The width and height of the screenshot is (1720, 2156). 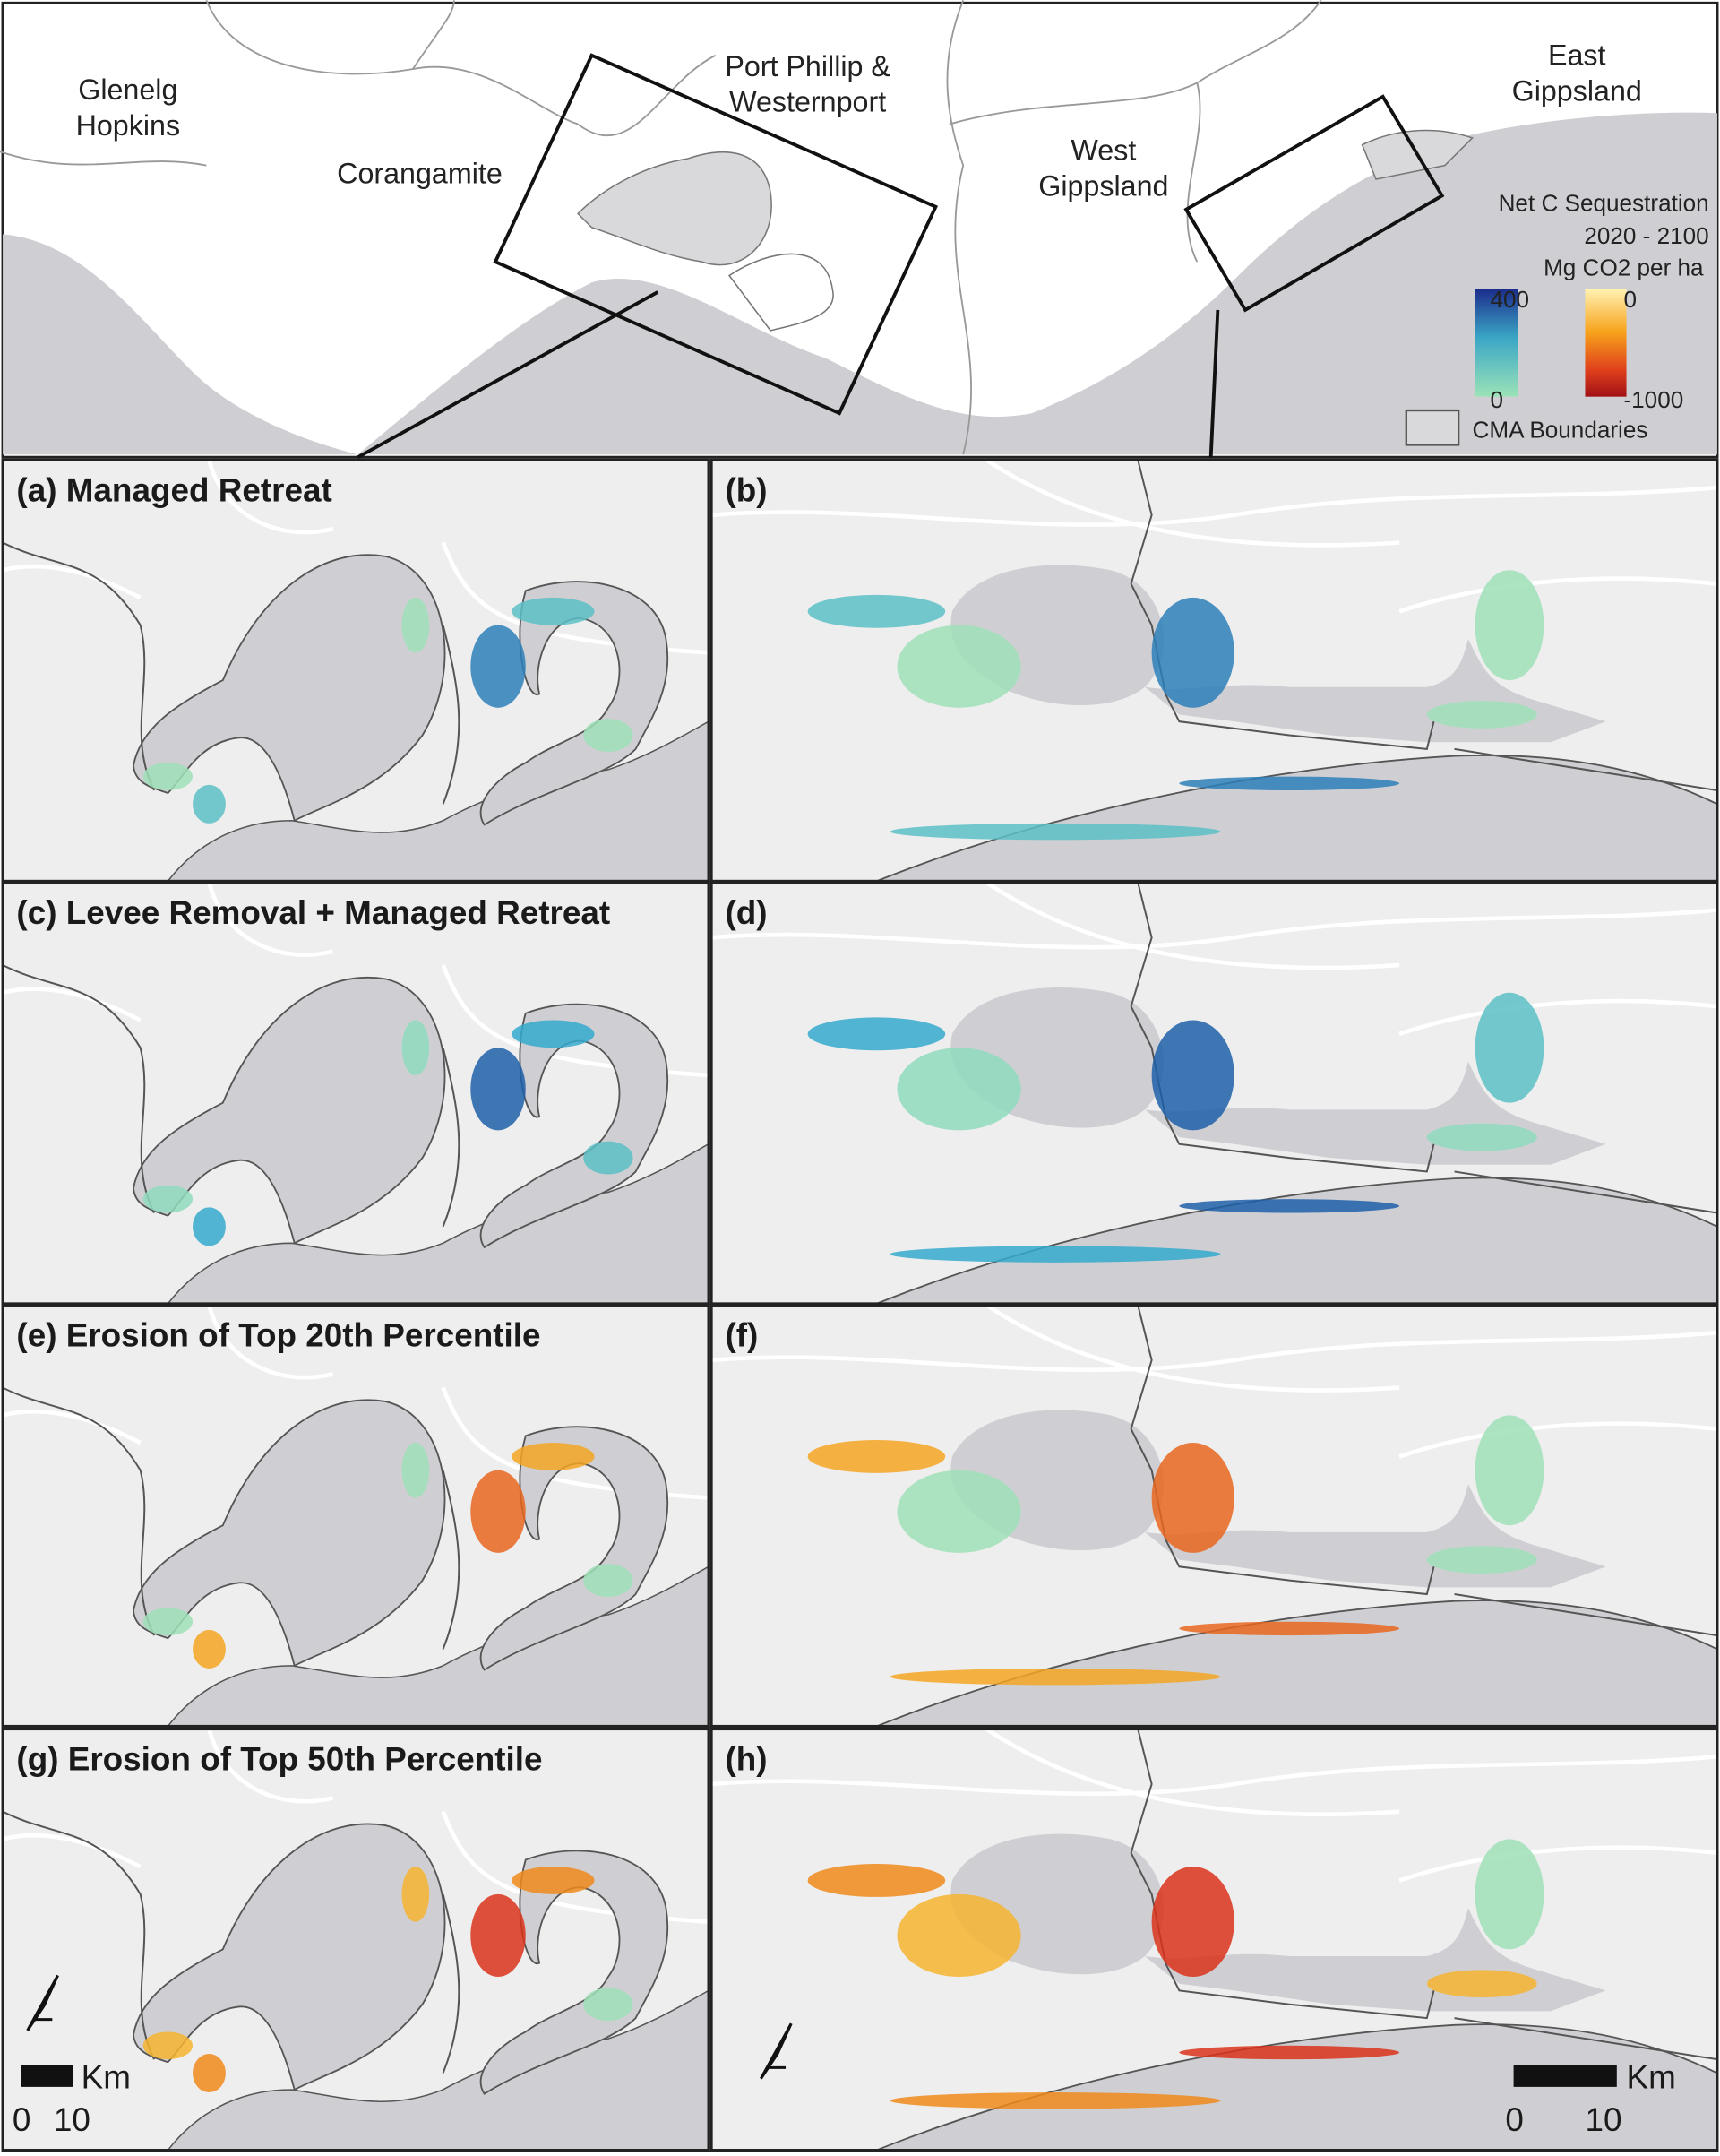 What do you see at coordinates (1604, 202) in the screenshot?
I see `legend-title: Net C Sequestration` at bounding box center [1604, 202].